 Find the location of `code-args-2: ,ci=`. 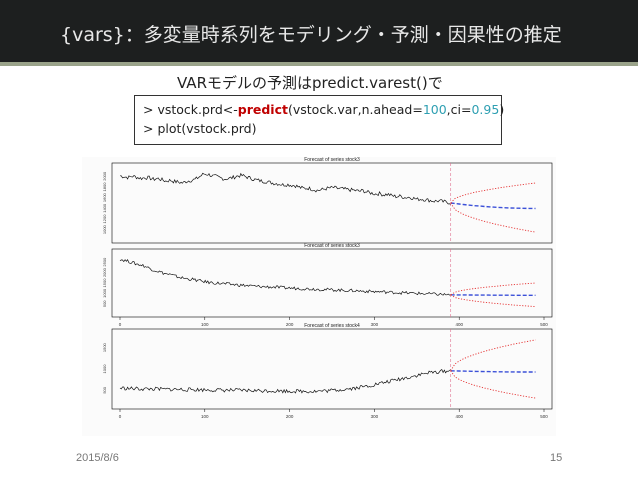

code-args-2: ,ci= is located at coordinates (459, 109).